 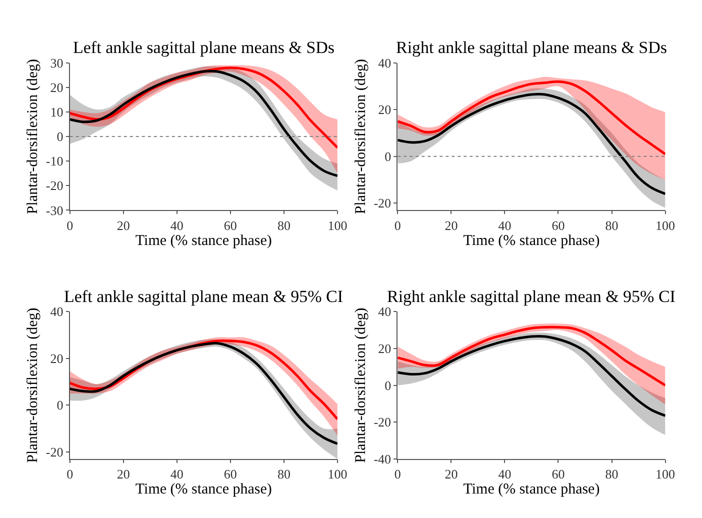 I want to click on y-tick-label: 30, so click(x=57, y=62).